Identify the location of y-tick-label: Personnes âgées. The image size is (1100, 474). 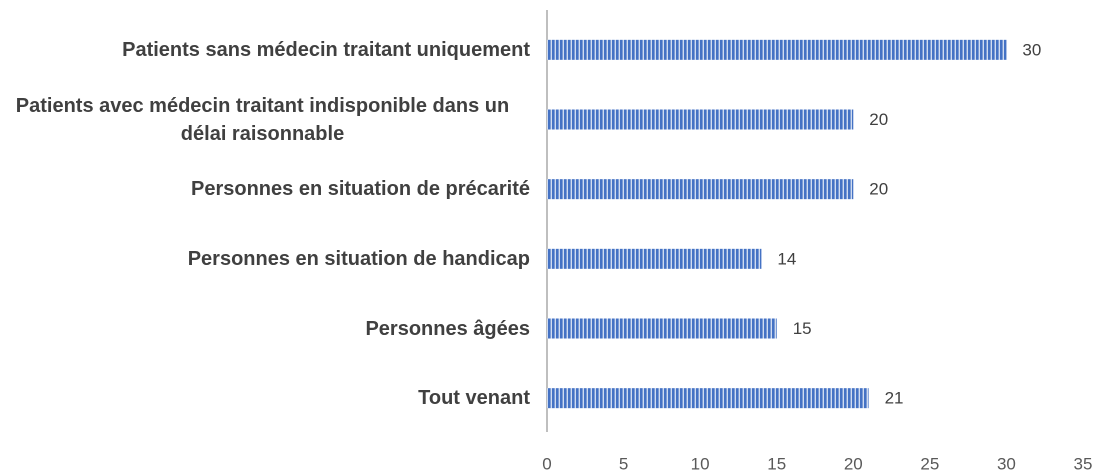
(447, 328).